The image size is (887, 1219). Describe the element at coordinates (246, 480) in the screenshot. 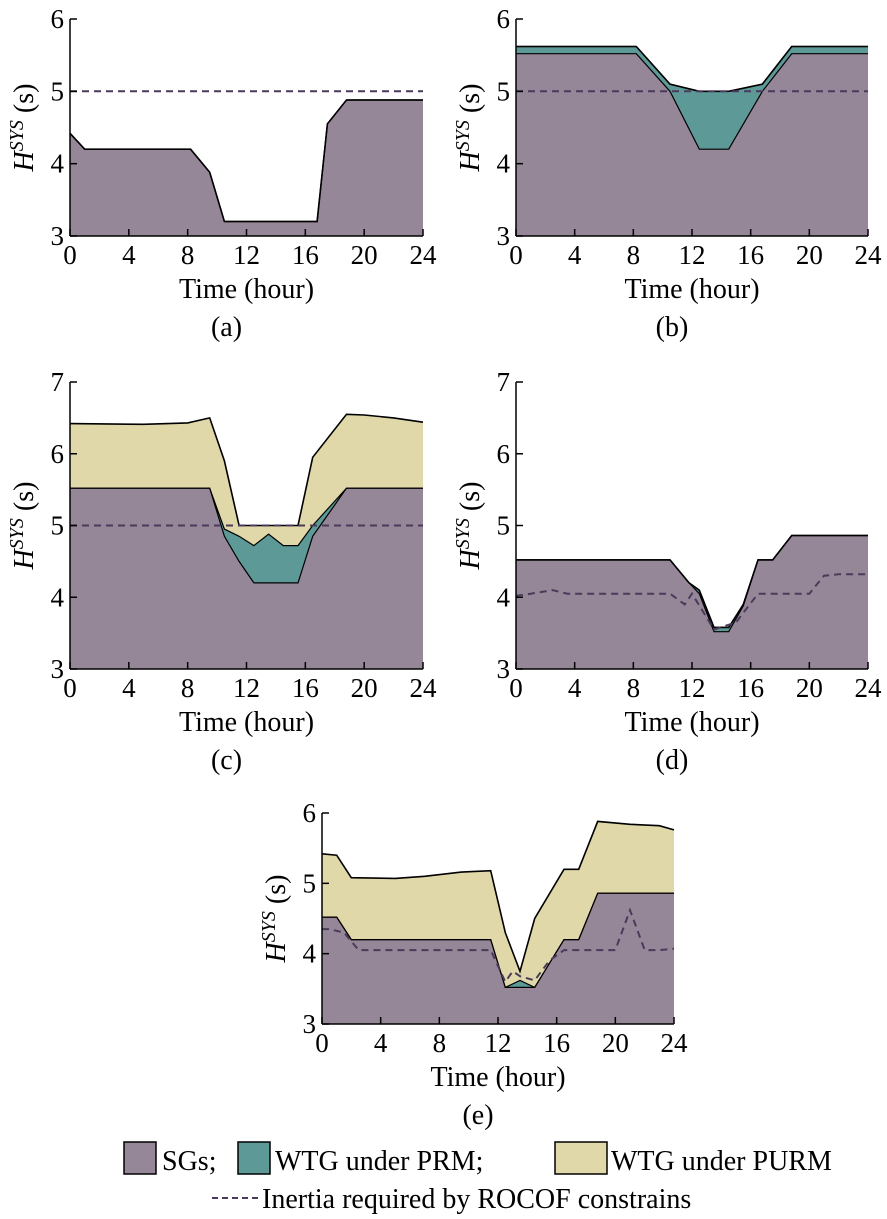

I see `area-wtg-purm` at that location.